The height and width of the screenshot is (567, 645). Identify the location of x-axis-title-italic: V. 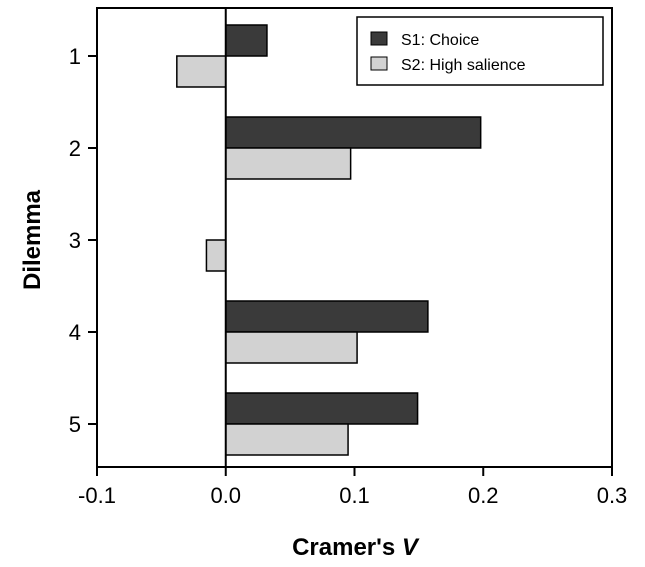
(411, 547).